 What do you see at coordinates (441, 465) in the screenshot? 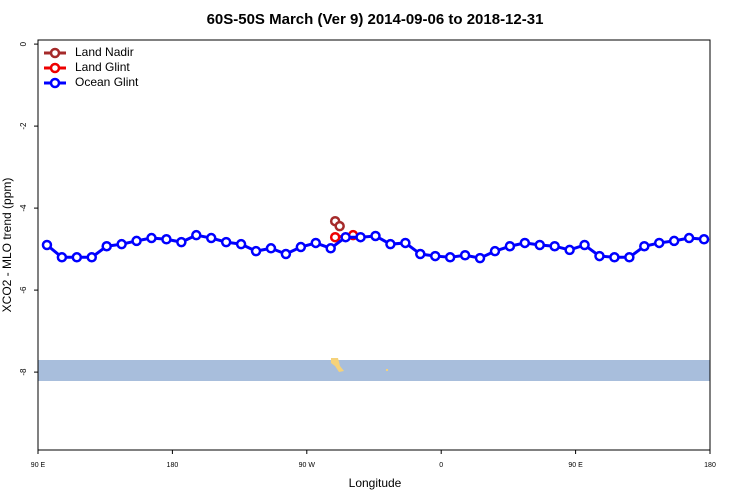
I see `x-tick-label: 0` at bounding box center [441, 465].